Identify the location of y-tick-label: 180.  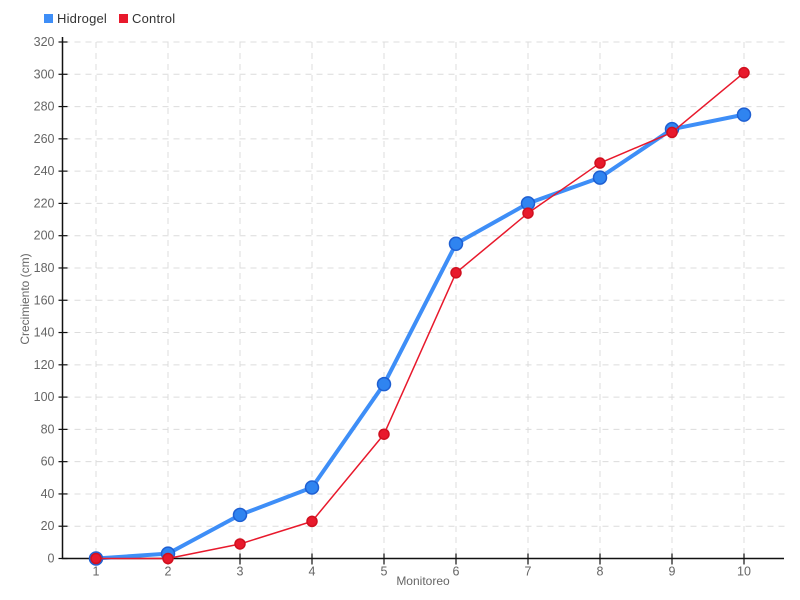
(44, 268).